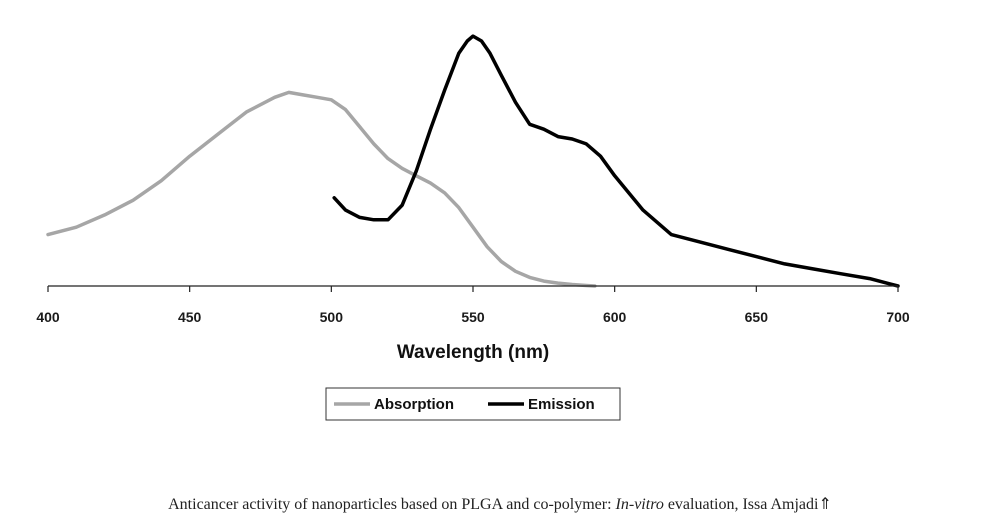 The image size is (1000, 518). What do you see at coordinates (48, 317) in the screenshot?
I see `x-tick-label: 400` at bounding box center [48, 317].